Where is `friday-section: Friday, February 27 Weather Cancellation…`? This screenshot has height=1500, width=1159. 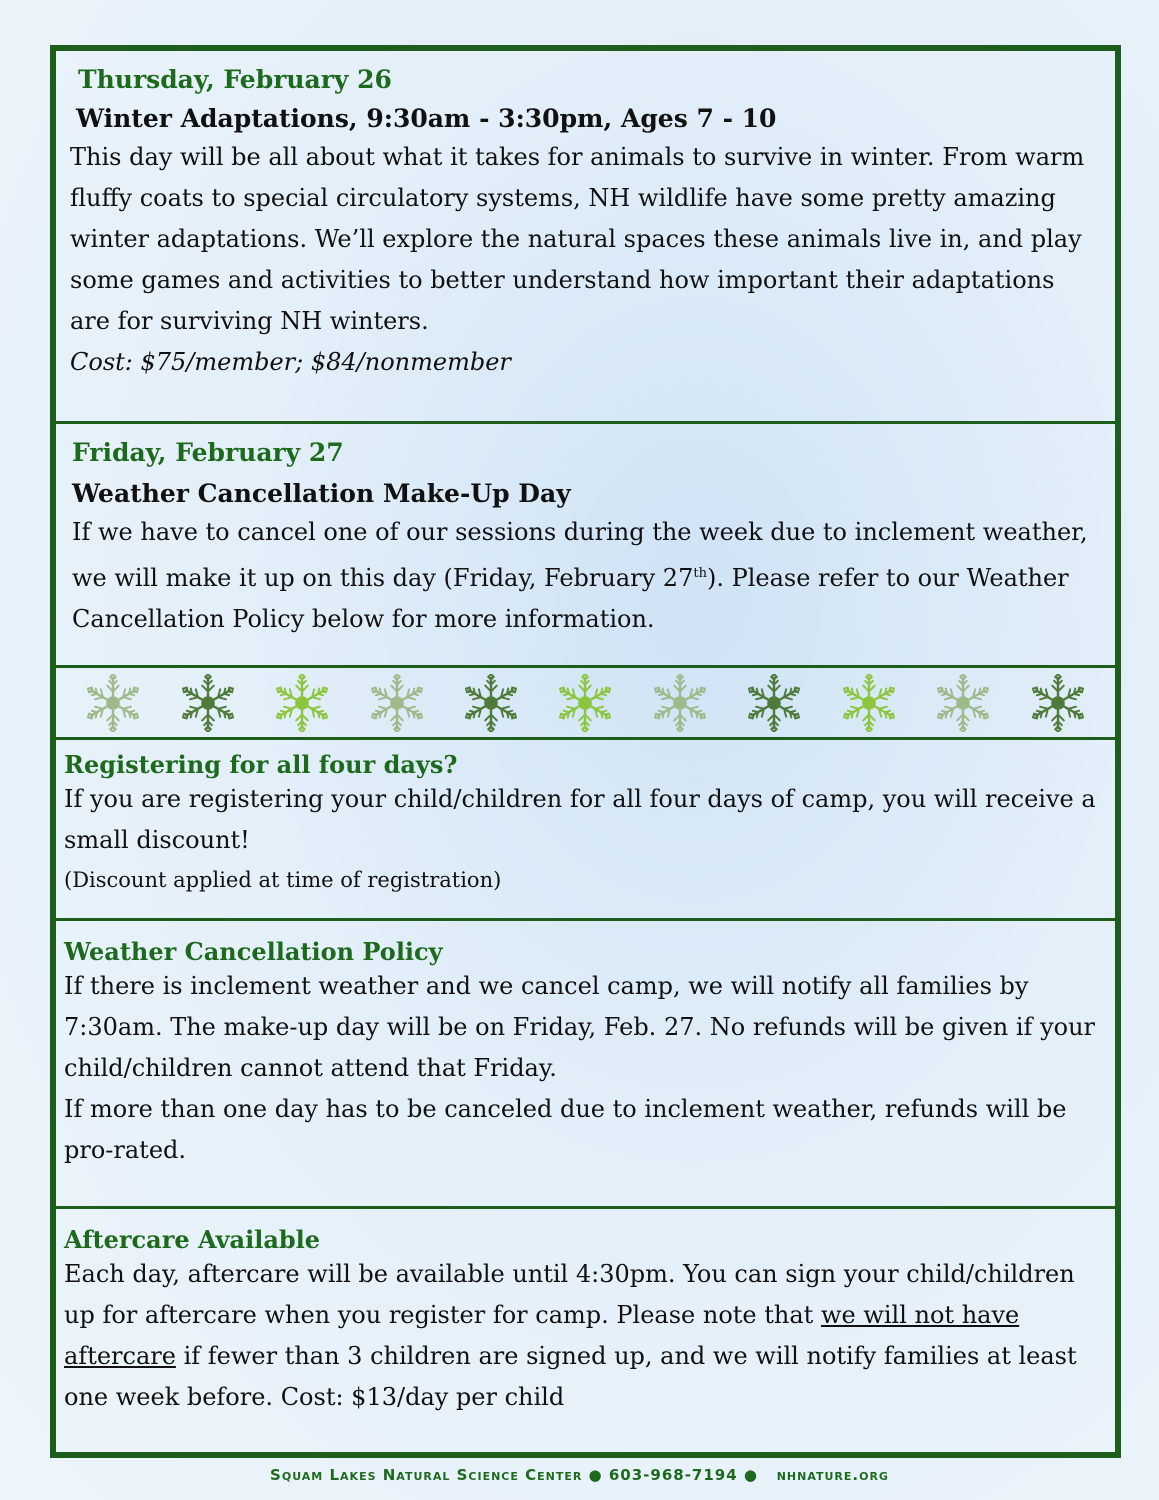 friday-section: Friday, February 27 Weather Cancellation… is located at coordinates (585, 546).